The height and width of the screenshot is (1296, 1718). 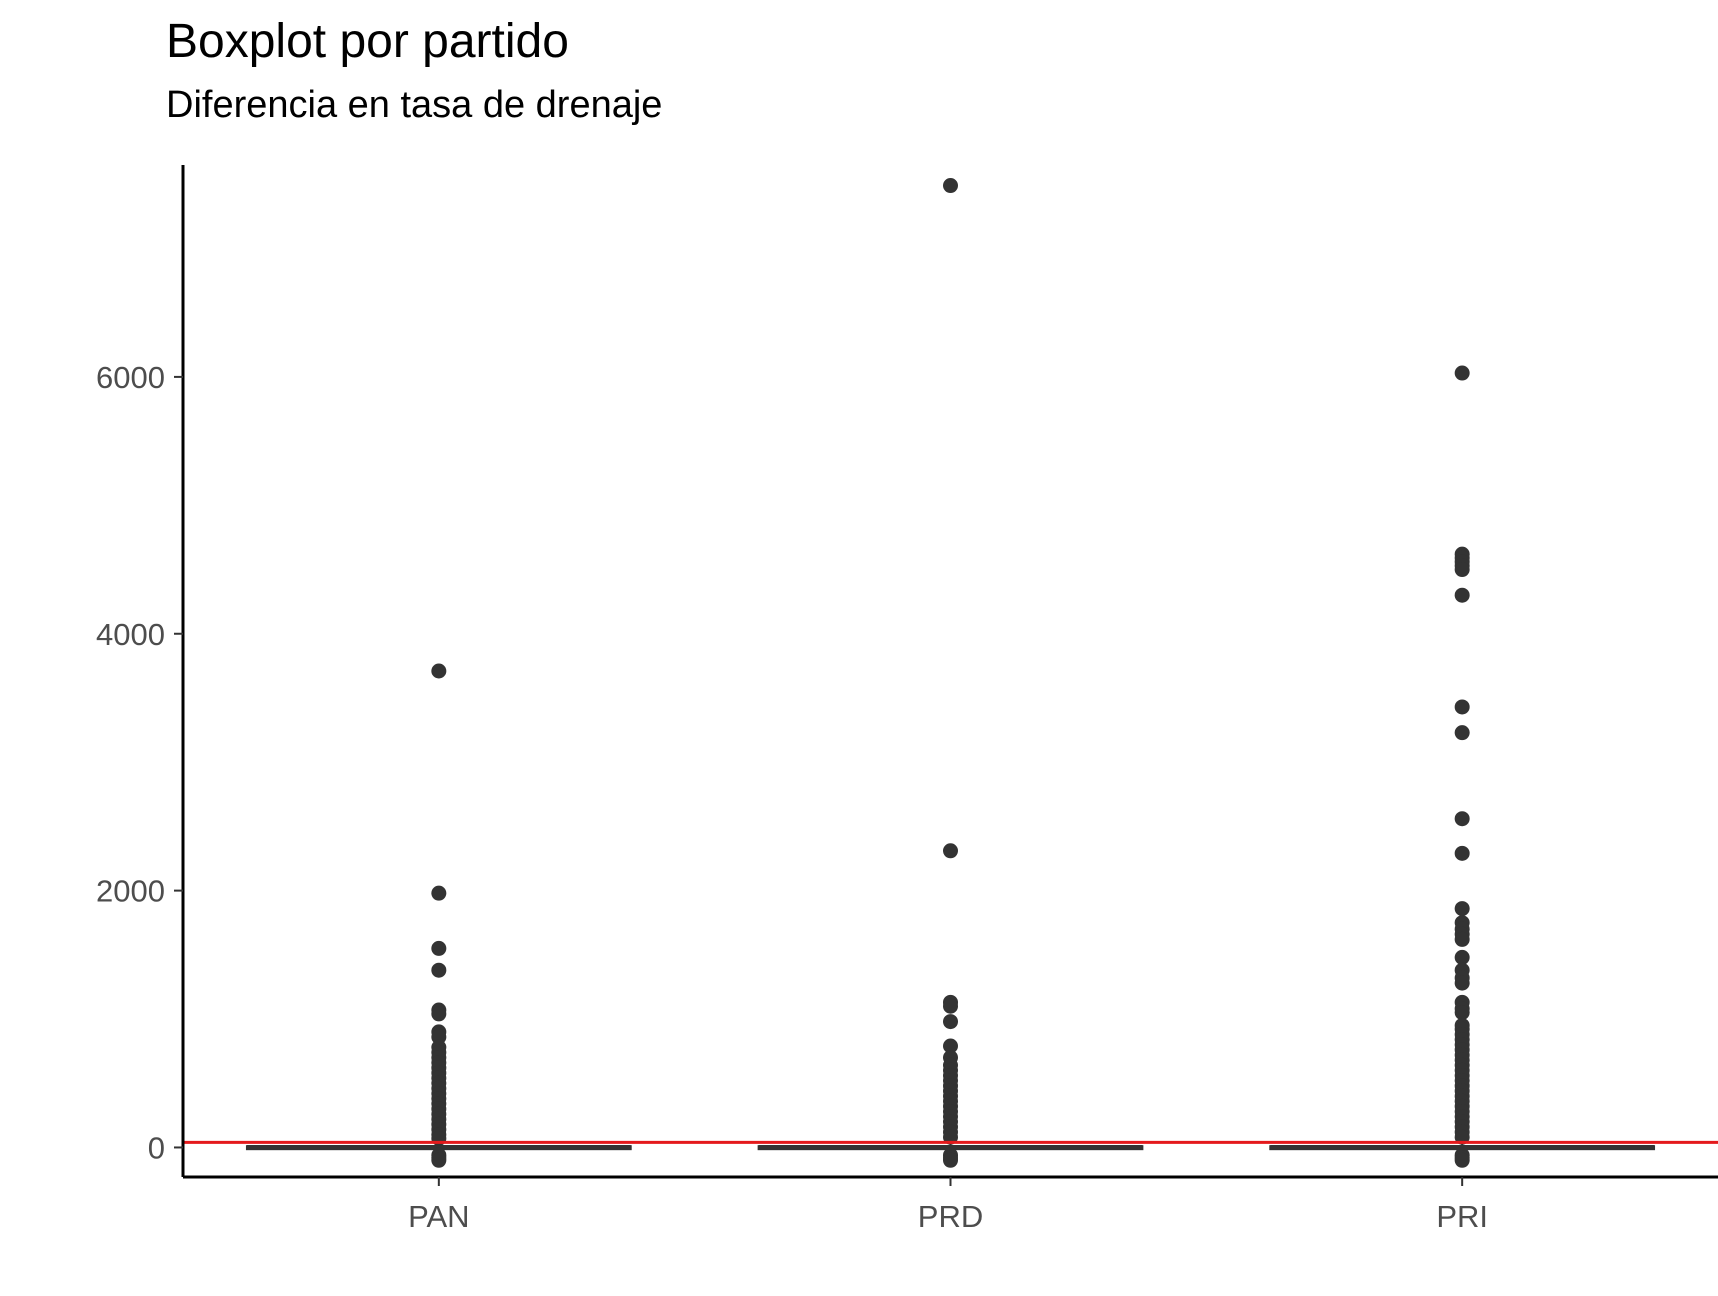 I want to click on y-tick-label: 0, so click(x=156, y=1147).